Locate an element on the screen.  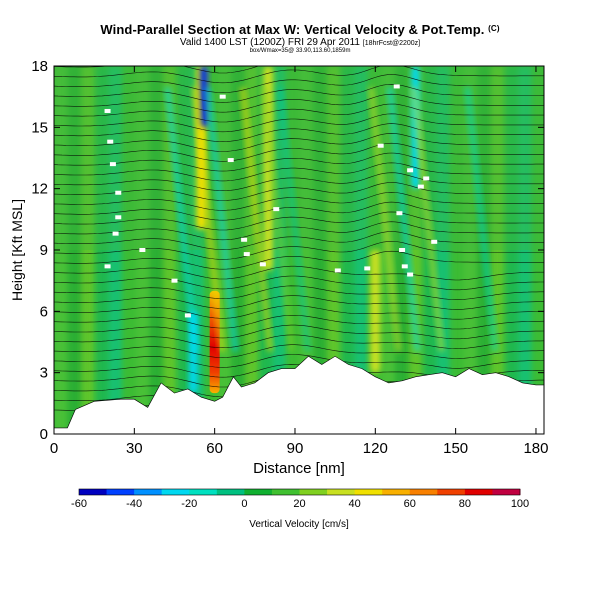
y-tick-label: 6 is located at coordinates (44, 311).